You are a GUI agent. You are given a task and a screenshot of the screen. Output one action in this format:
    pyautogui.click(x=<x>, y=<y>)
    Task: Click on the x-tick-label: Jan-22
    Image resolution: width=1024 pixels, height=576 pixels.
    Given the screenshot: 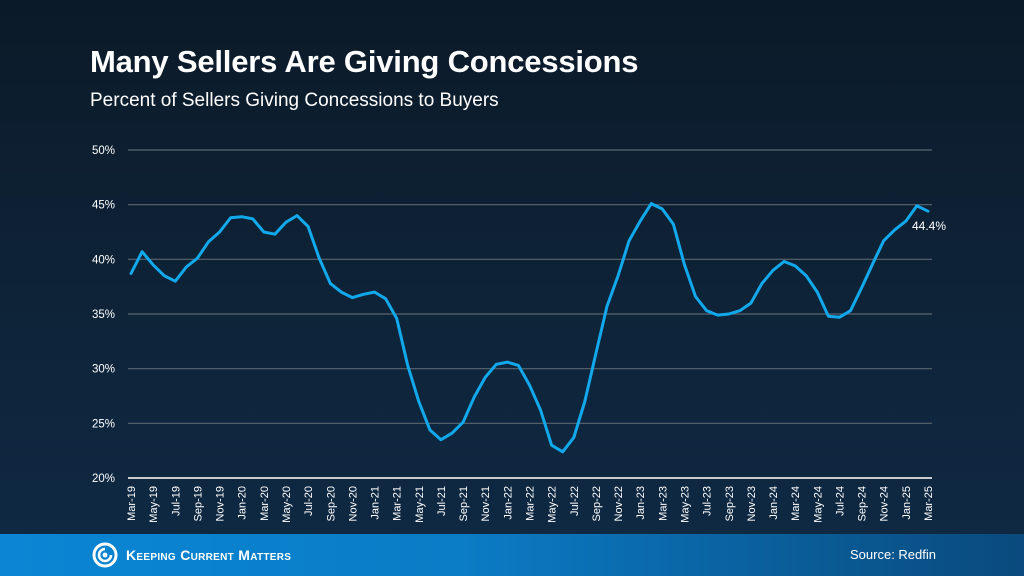 What is the action you would take?
    pyautogui.click(x=508, y=503)
    